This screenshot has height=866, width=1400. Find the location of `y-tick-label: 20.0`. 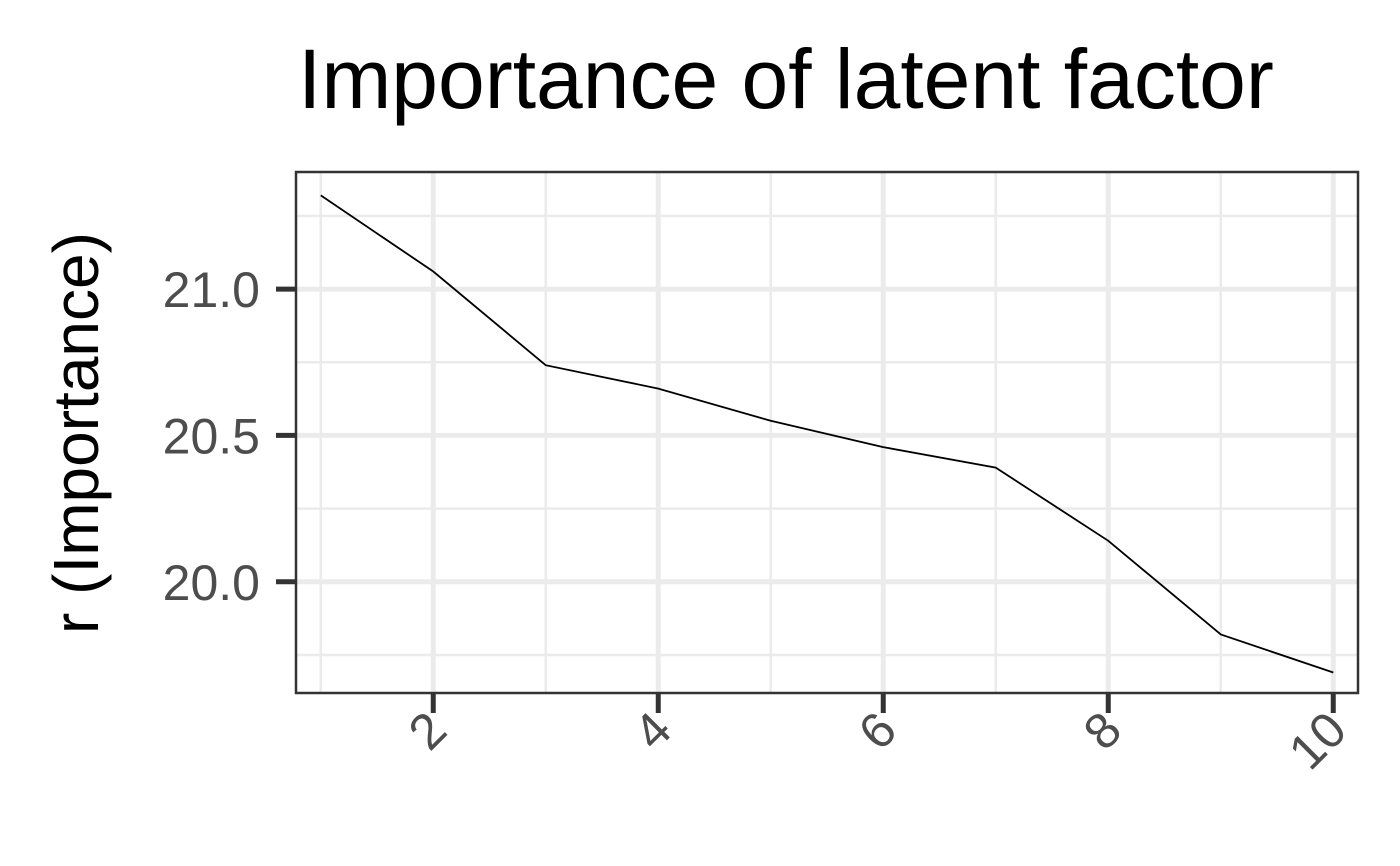

y-tick-label: 20.0 is located at coordinates (211, 583).